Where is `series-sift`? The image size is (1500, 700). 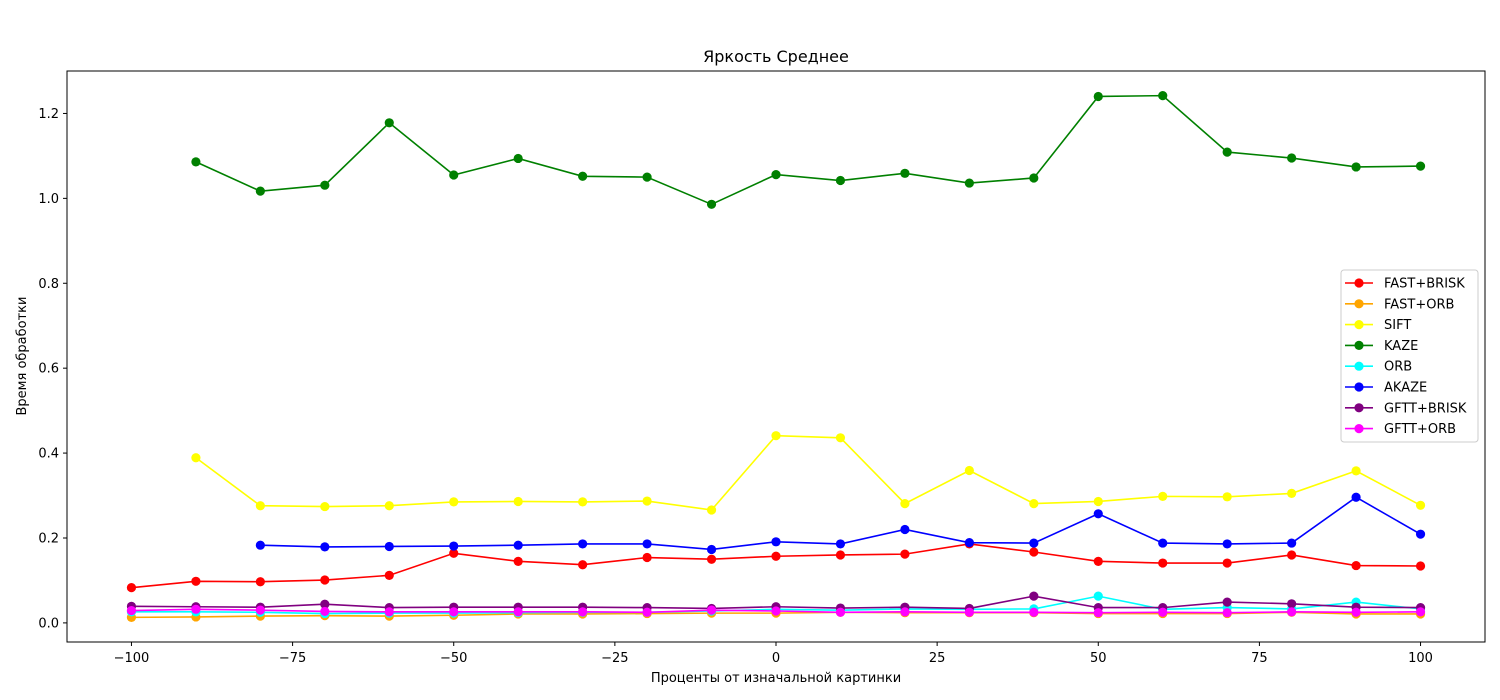
series-sift is located at coordinates (808, 473).